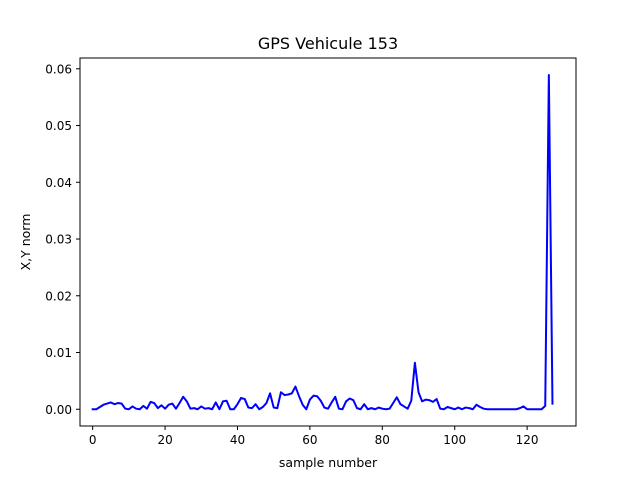 This screenshot has width=640, height=485. Describe the element at coordinates (58, 410) in the screenshot. I see `y-tick-label: 0.00` at that location.